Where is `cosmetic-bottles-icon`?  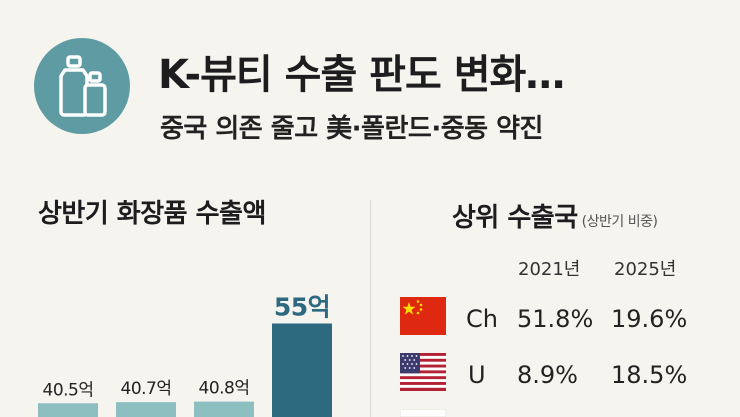
cosmetic-bottles-icon is located at coordinates (83, 86).